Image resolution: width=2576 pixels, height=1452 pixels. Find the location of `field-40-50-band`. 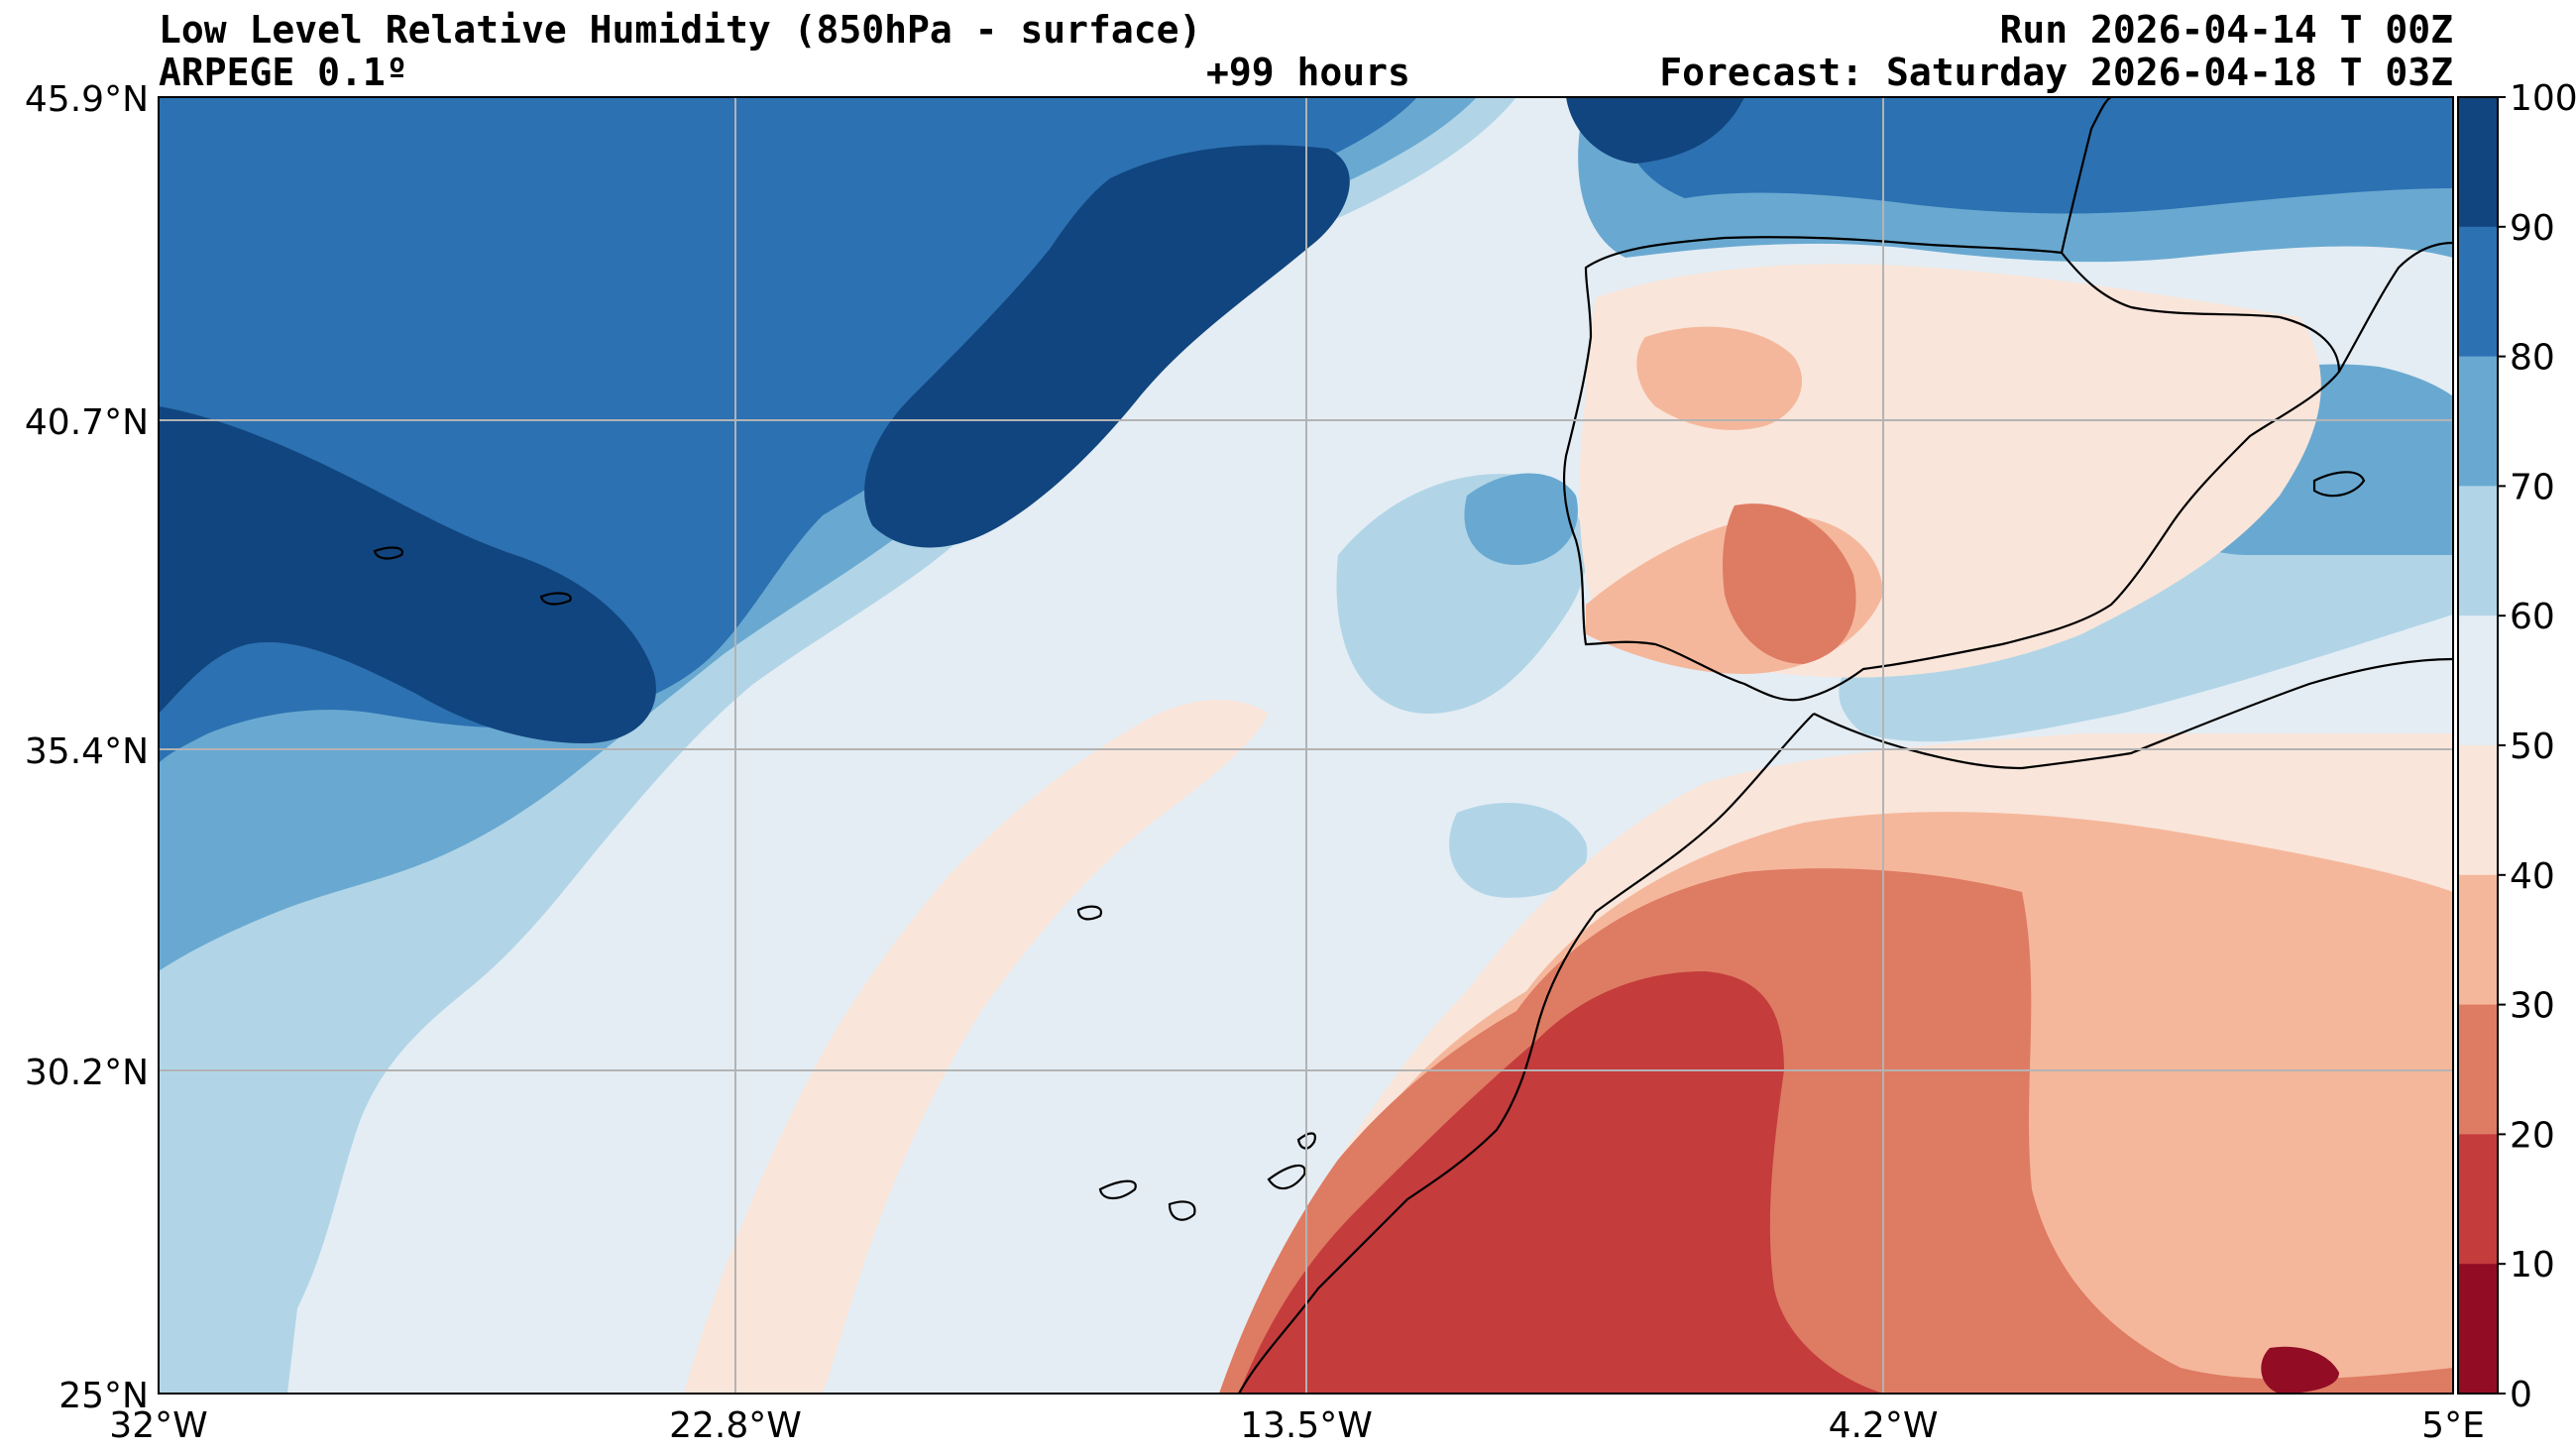

field-40-50-band is located at coordinates (976, 1047).